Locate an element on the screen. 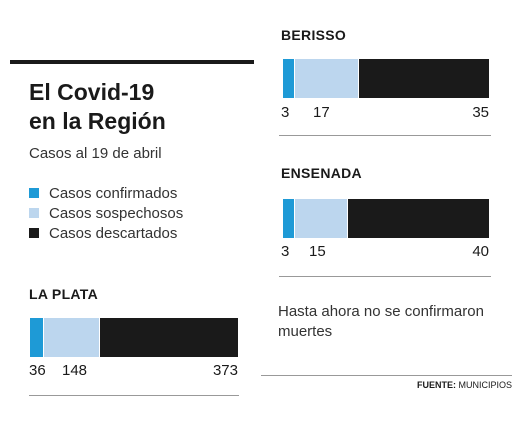 This screenshot has width=528, height=423. section-title-berisso: BERISSO is located at coordinates (314, 35).